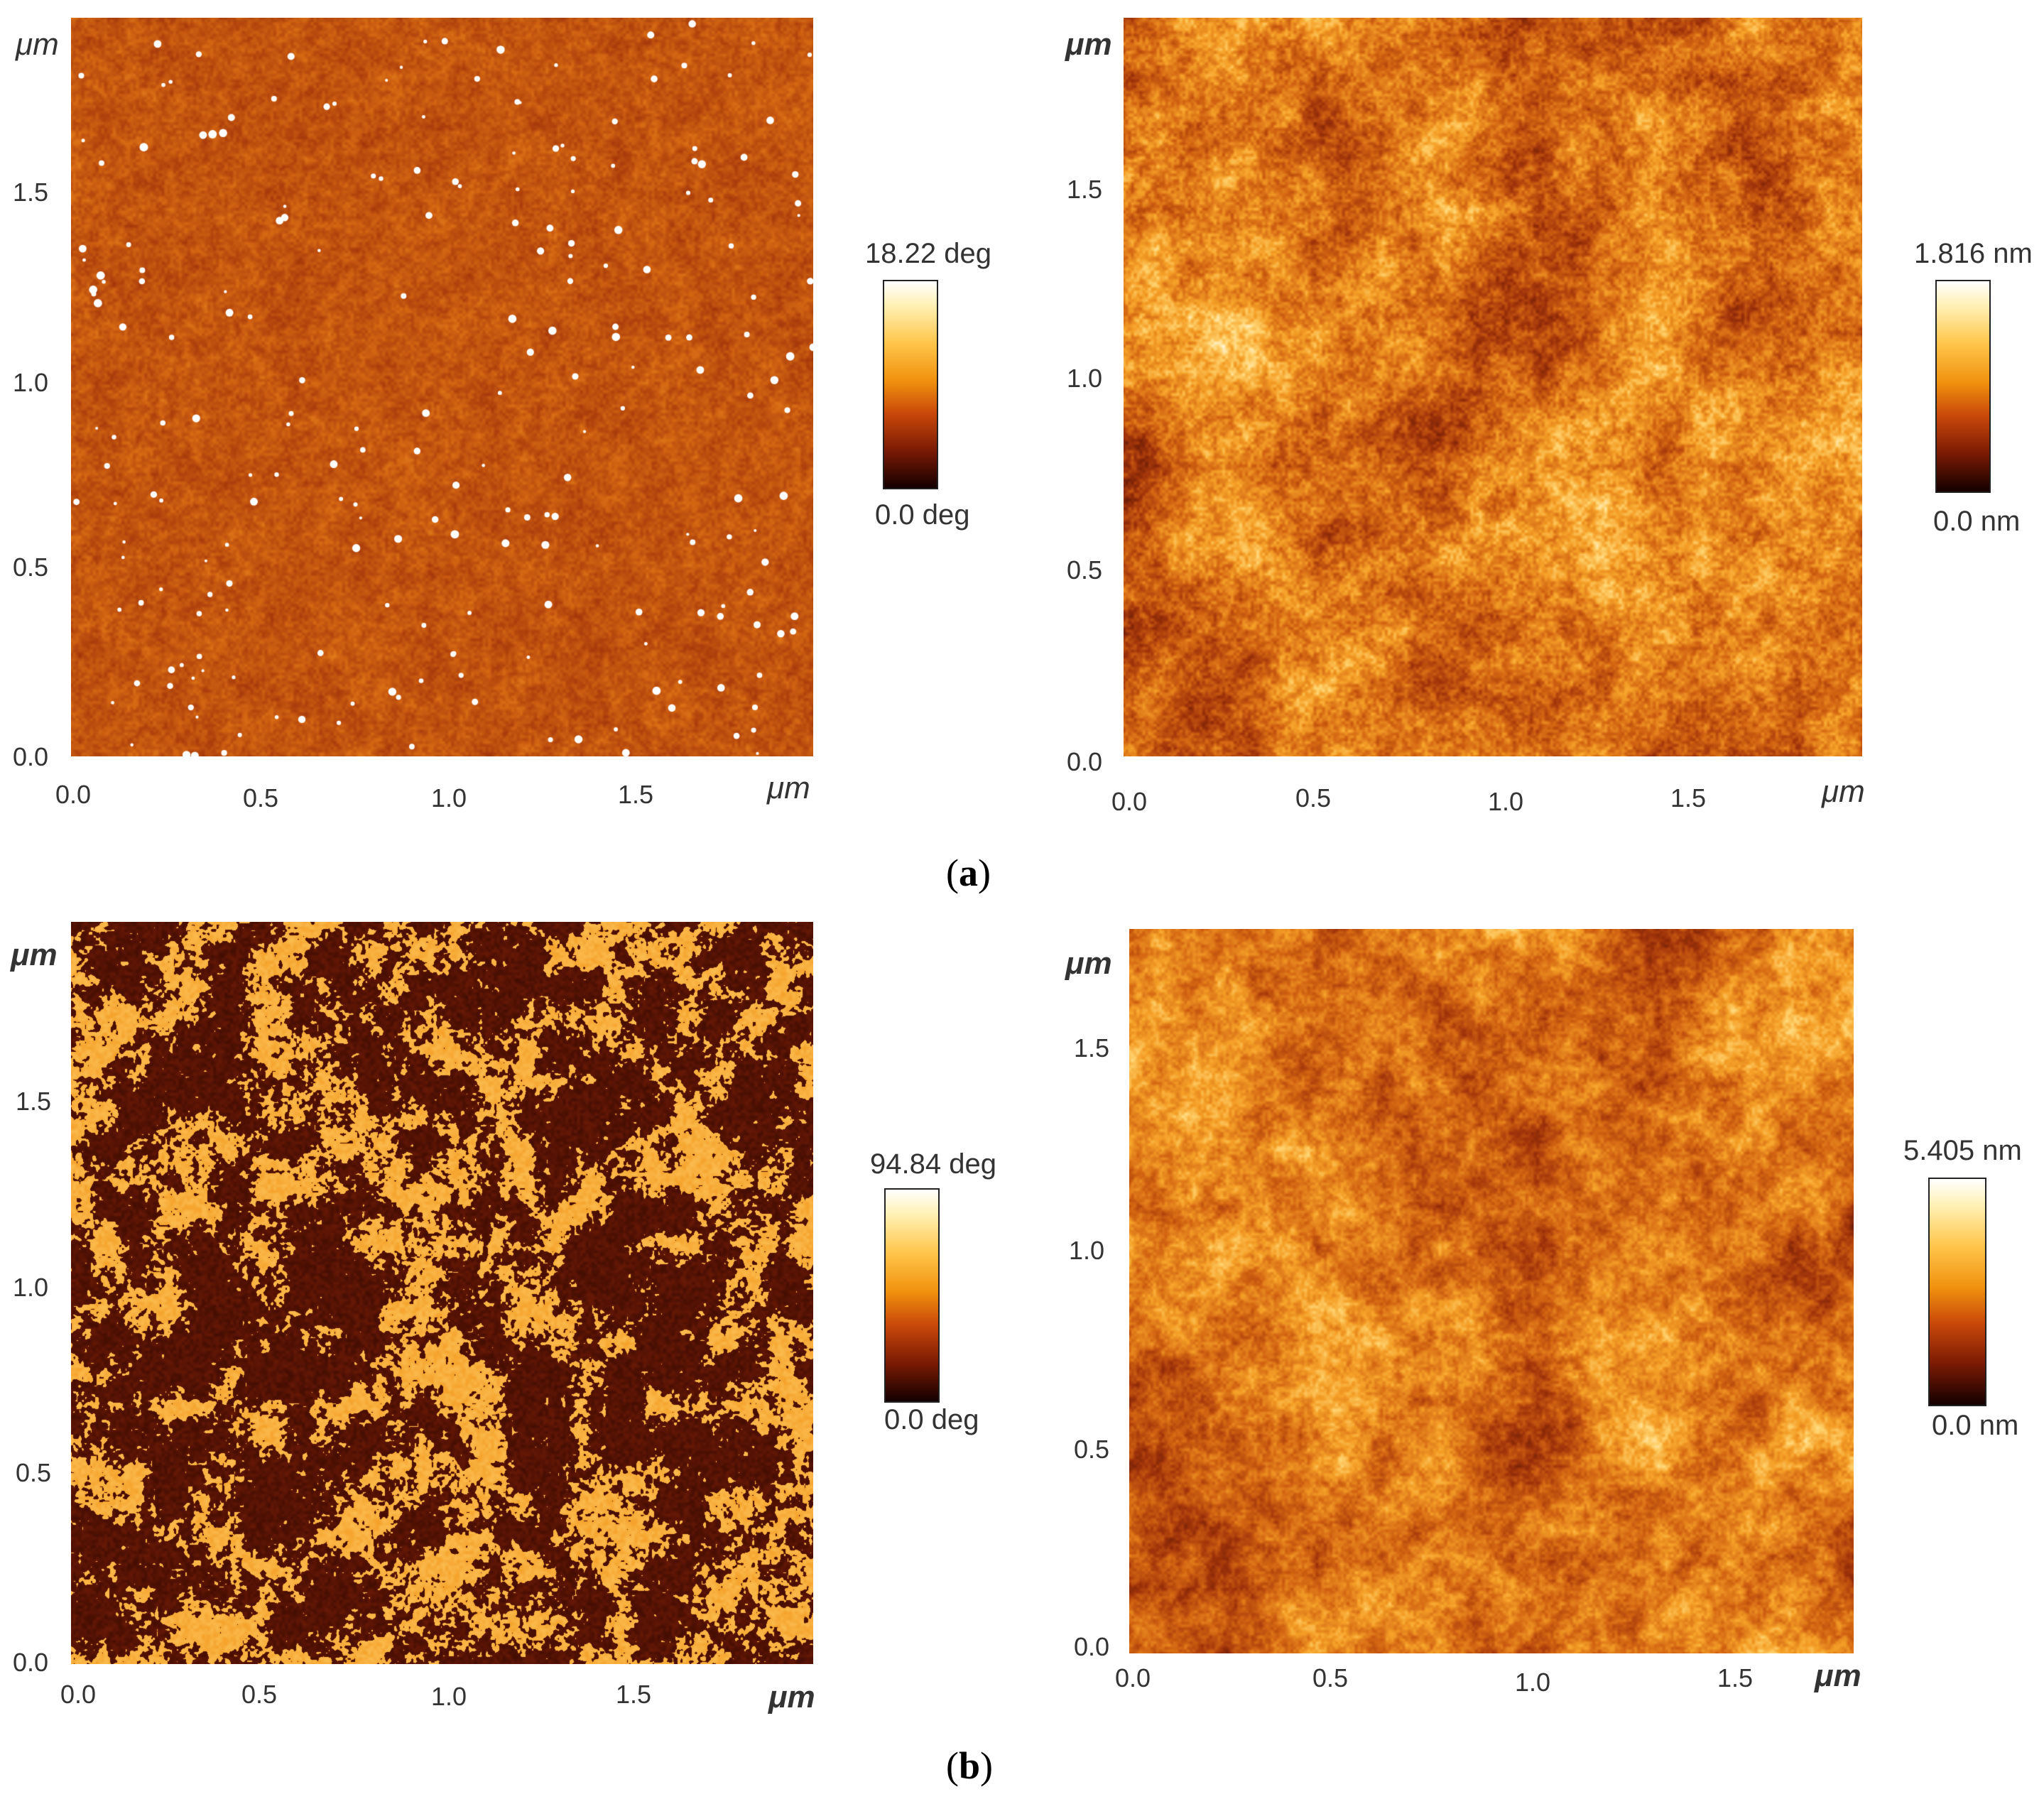 This screenshot has width=2044, height=1799. What do you see at coordinates (928, 254) in the screenshot?
I see `colorbar-max-label: 18.22 deg` at bounding box center [928, 254].